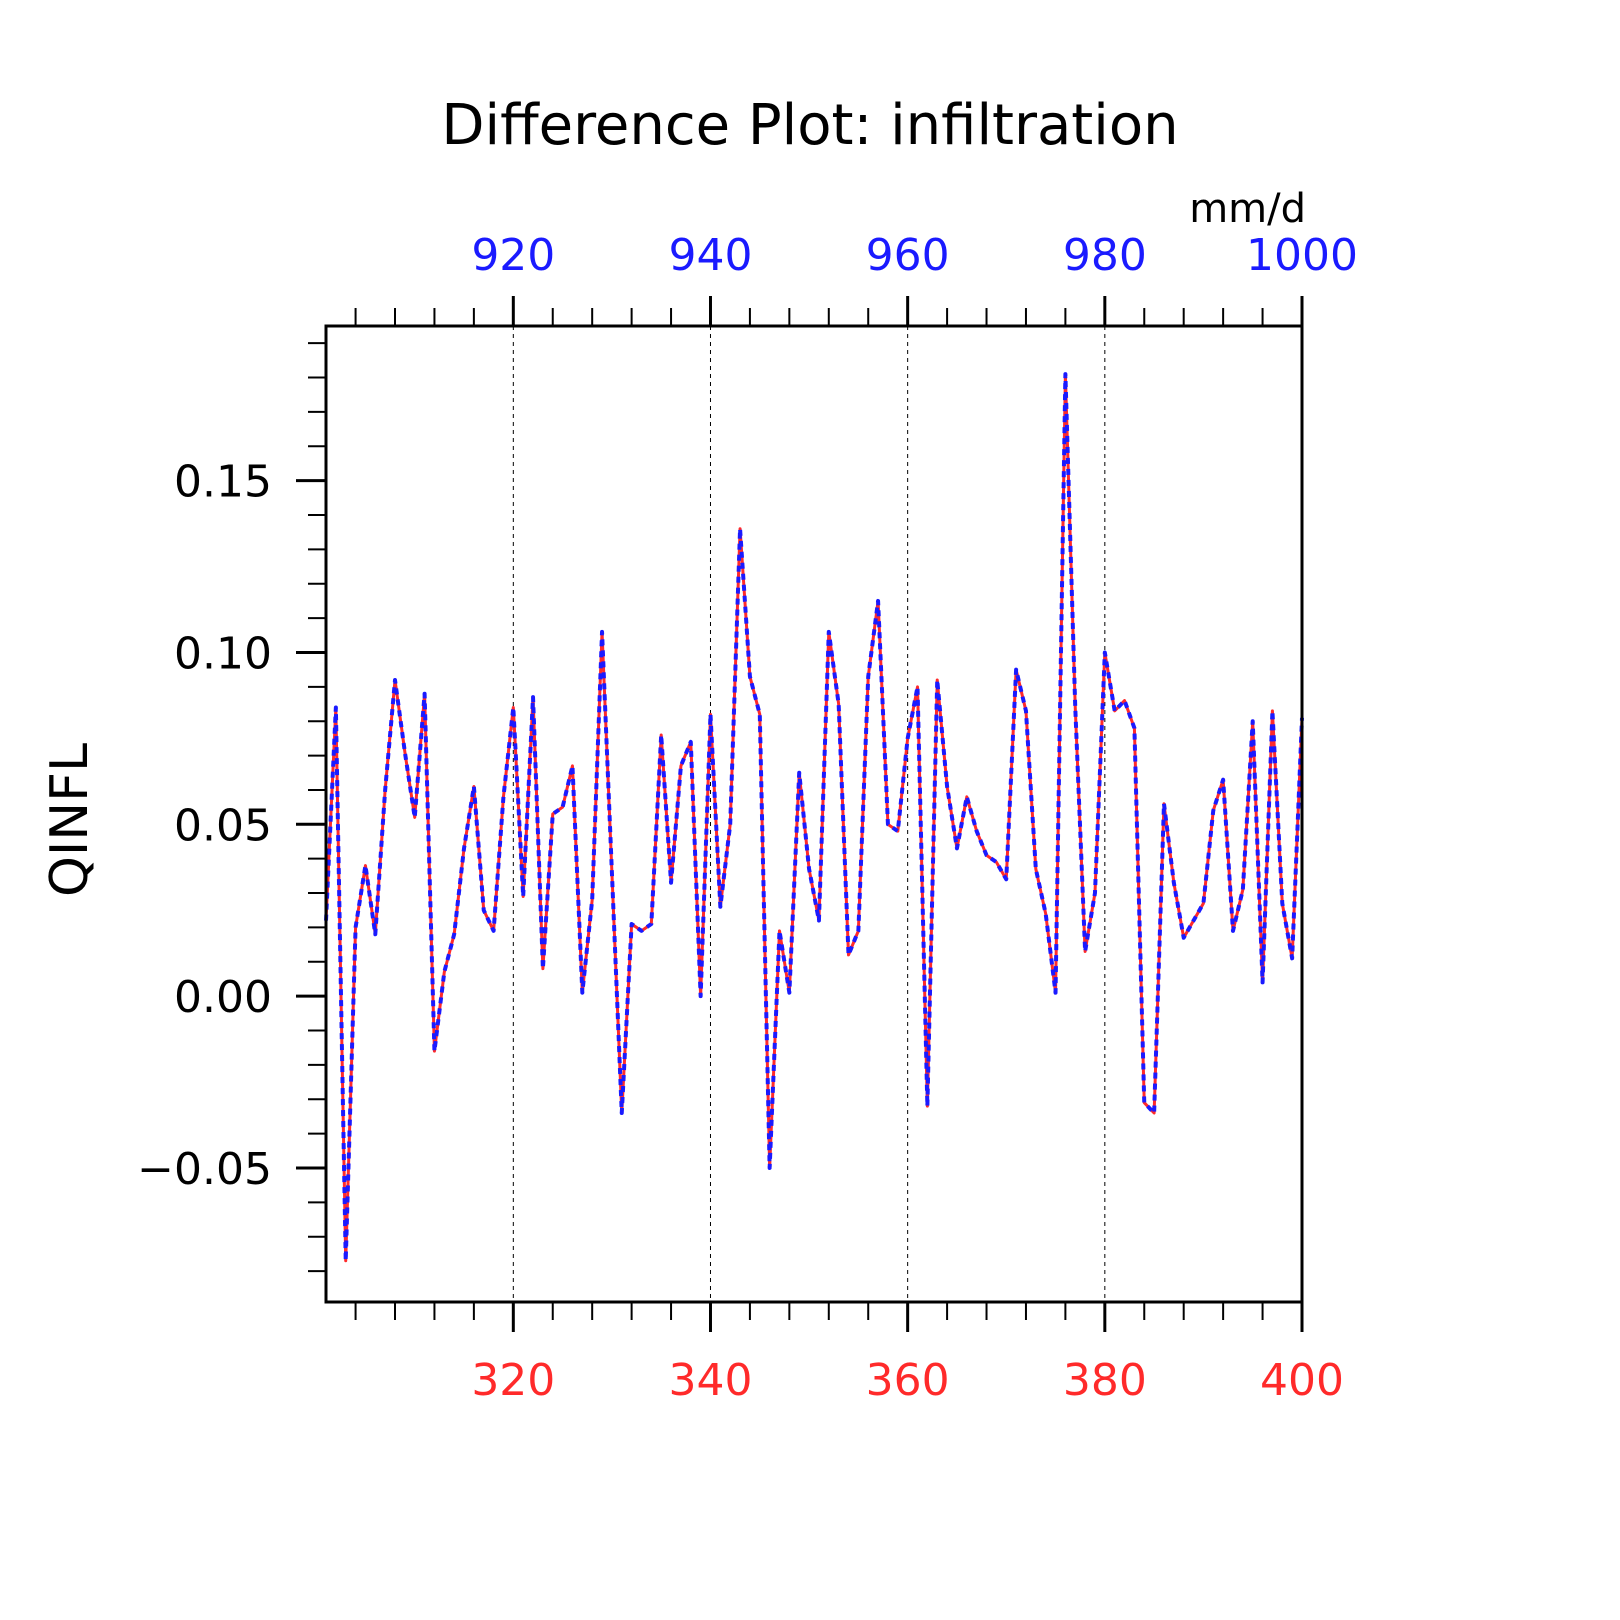  What do you see at coordinates (1302, 1380) in the screenshot?
I see `bottom-tick-label: 400` at bounding box center [1302, 1380].